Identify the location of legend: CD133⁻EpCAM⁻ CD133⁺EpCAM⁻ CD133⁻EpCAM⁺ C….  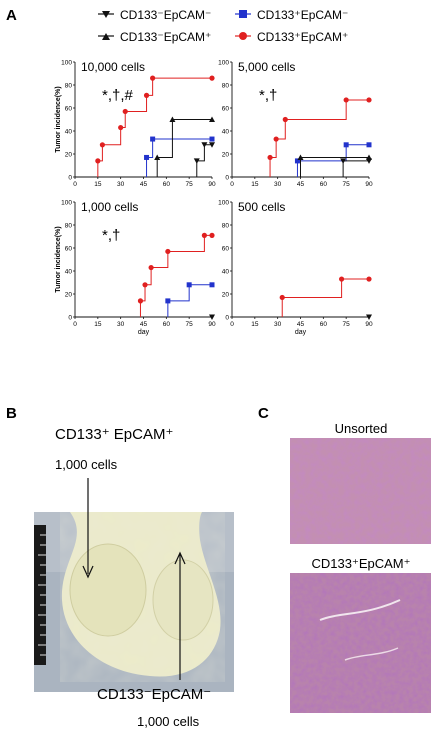
(223, 26).